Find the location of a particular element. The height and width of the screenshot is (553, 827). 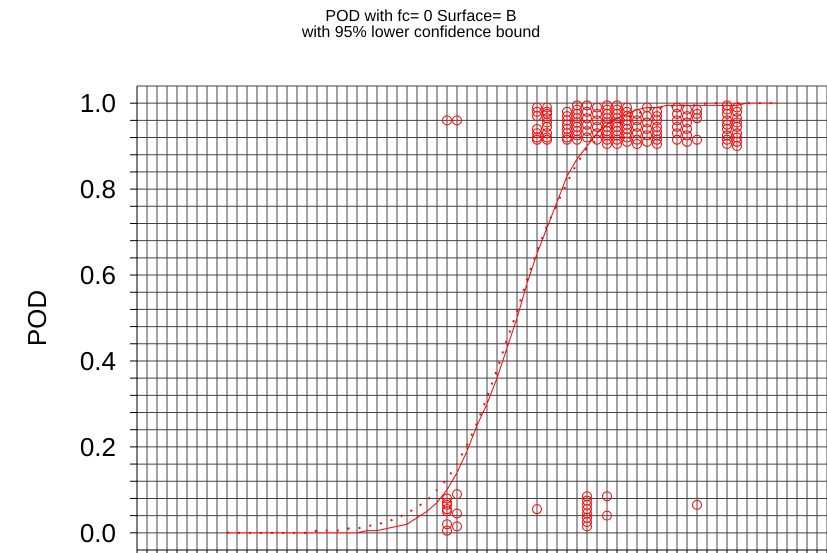

y-tick-label: 1.0 is located at coordinates (98, 103).